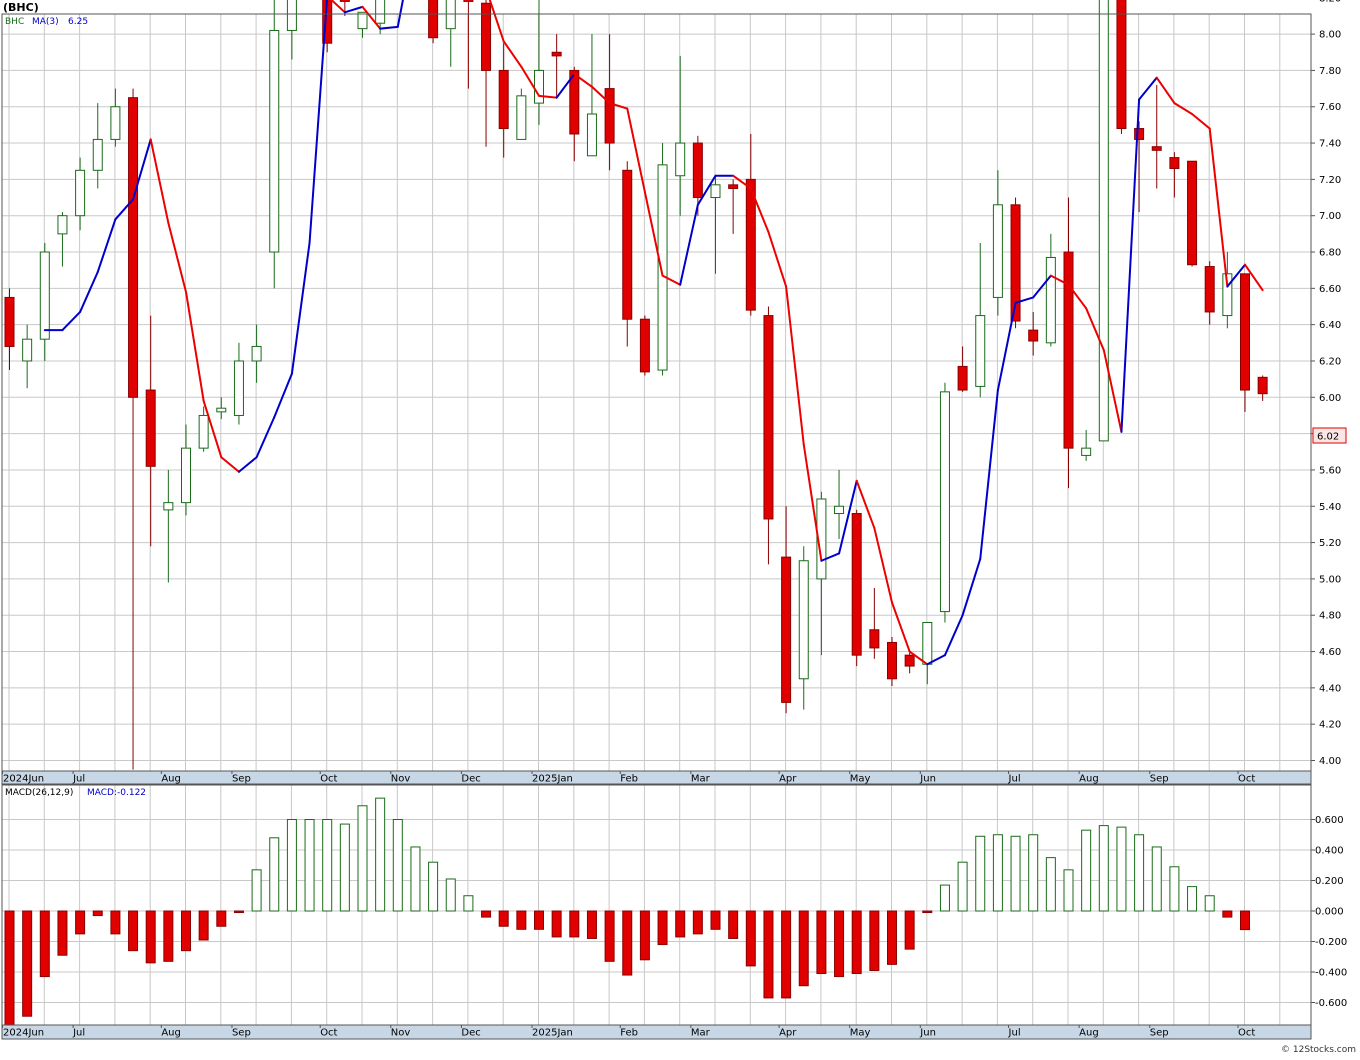  Describe the element at coordinates (1318, 1050) in the screenshot. I see `watermark: © 12Stocks.com` at that location.